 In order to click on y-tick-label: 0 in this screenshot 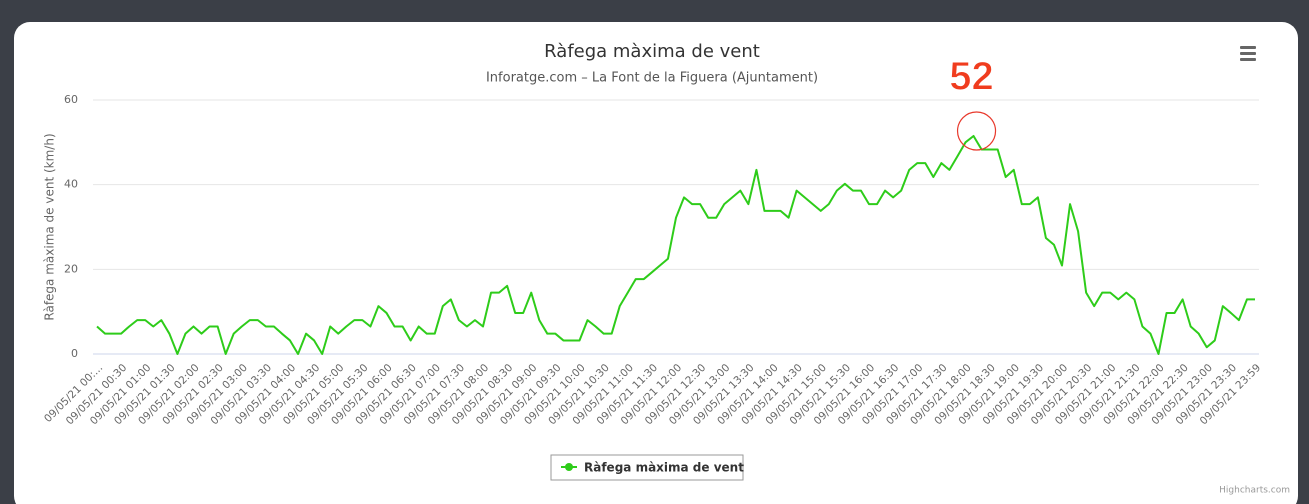, I will do `click(74, 353)`.